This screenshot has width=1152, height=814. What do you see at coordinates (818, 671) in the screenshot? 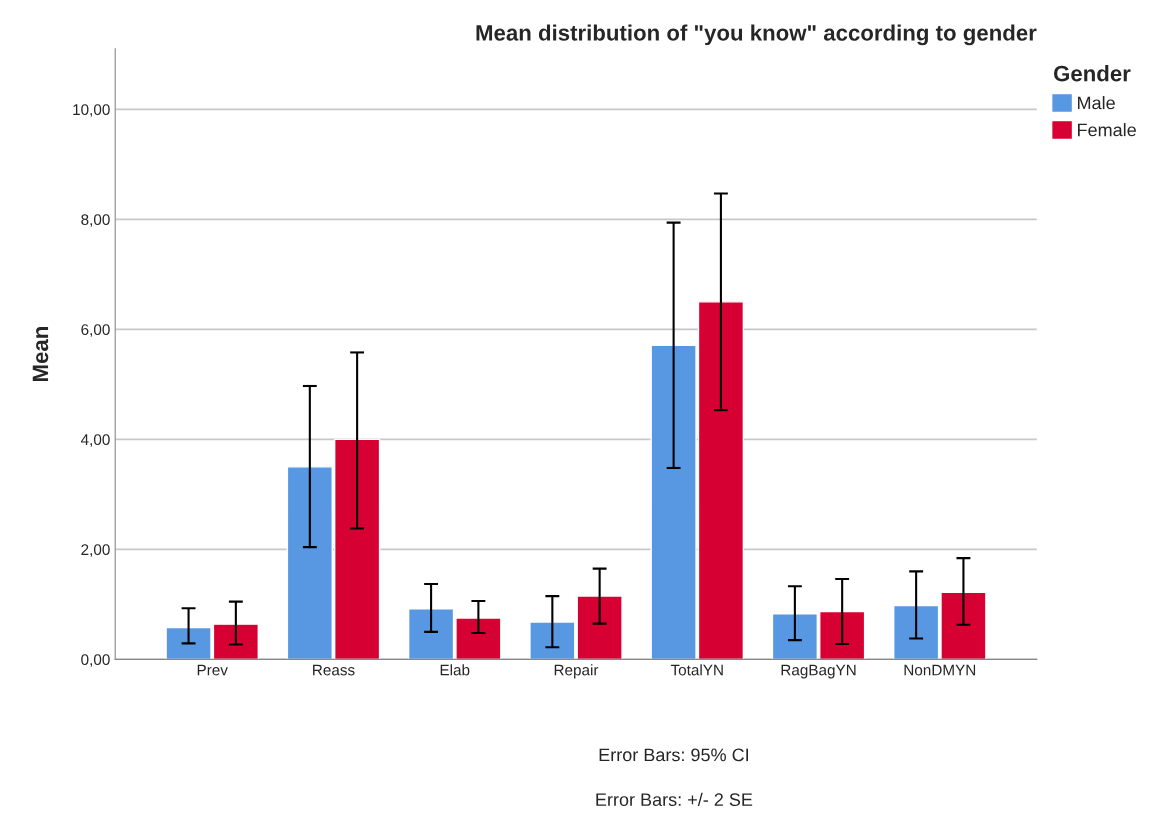
I see `x-tick-label: RagBagYN` at bounding box center [818, 671].